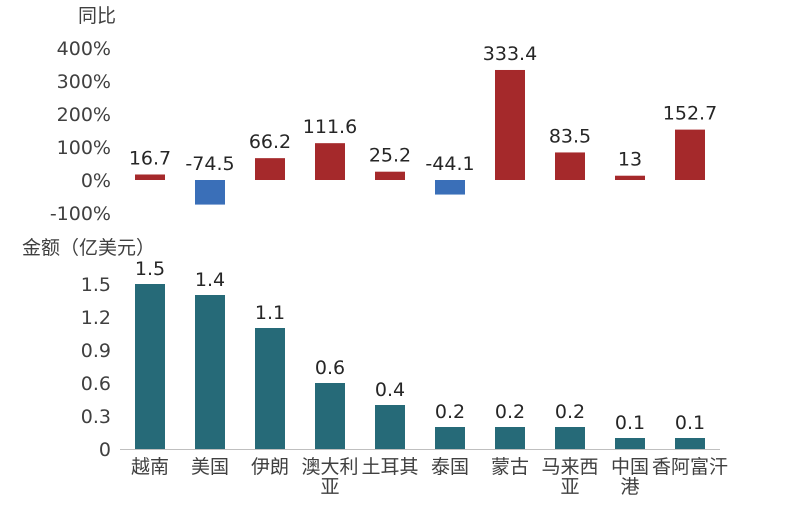  Describe the element at coordinates (88, 248) in the screenshot. I see `amount-chart-title: 金额（亿美元）` at that location.